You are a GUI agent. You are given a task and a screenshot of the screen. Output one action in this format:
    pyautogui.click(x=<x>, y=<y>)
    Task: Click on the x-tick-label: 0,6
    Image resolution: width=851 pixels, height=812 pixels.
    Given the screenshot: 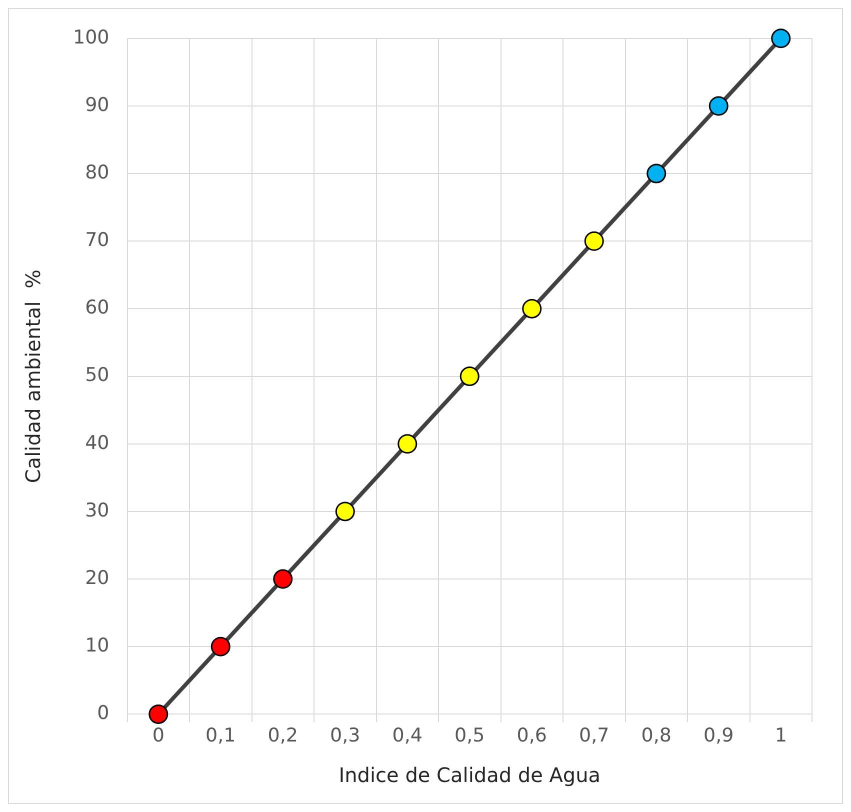 What is the action you would take?
    pyautogui.click(x=531, y=735)
    